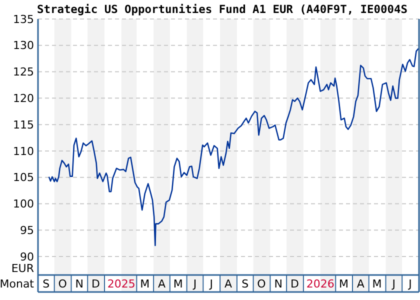 This screenshot has width=420, height=300. I want to click on y-tick-label: 125, so click(23, 72).